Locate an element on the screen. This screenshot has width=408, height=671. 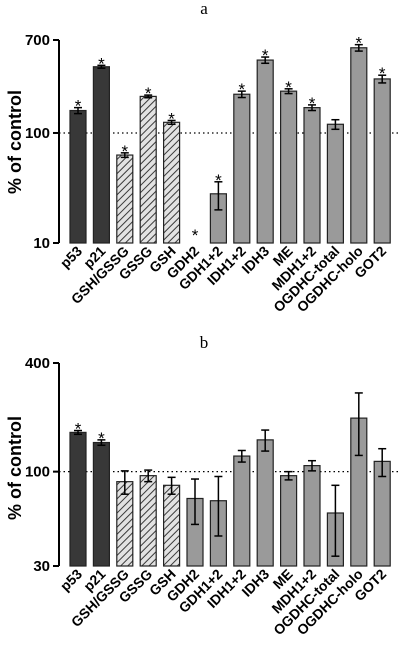
panel-b-category-label: IDH3 is located at coordinates (255, 583).